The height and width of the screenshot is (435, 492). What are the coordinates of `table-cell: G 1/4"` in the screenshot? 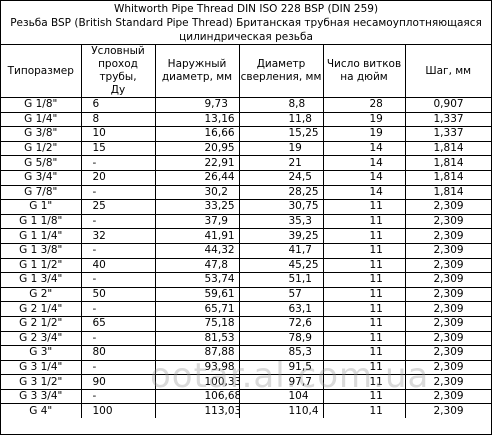 It's located at (41, 119).